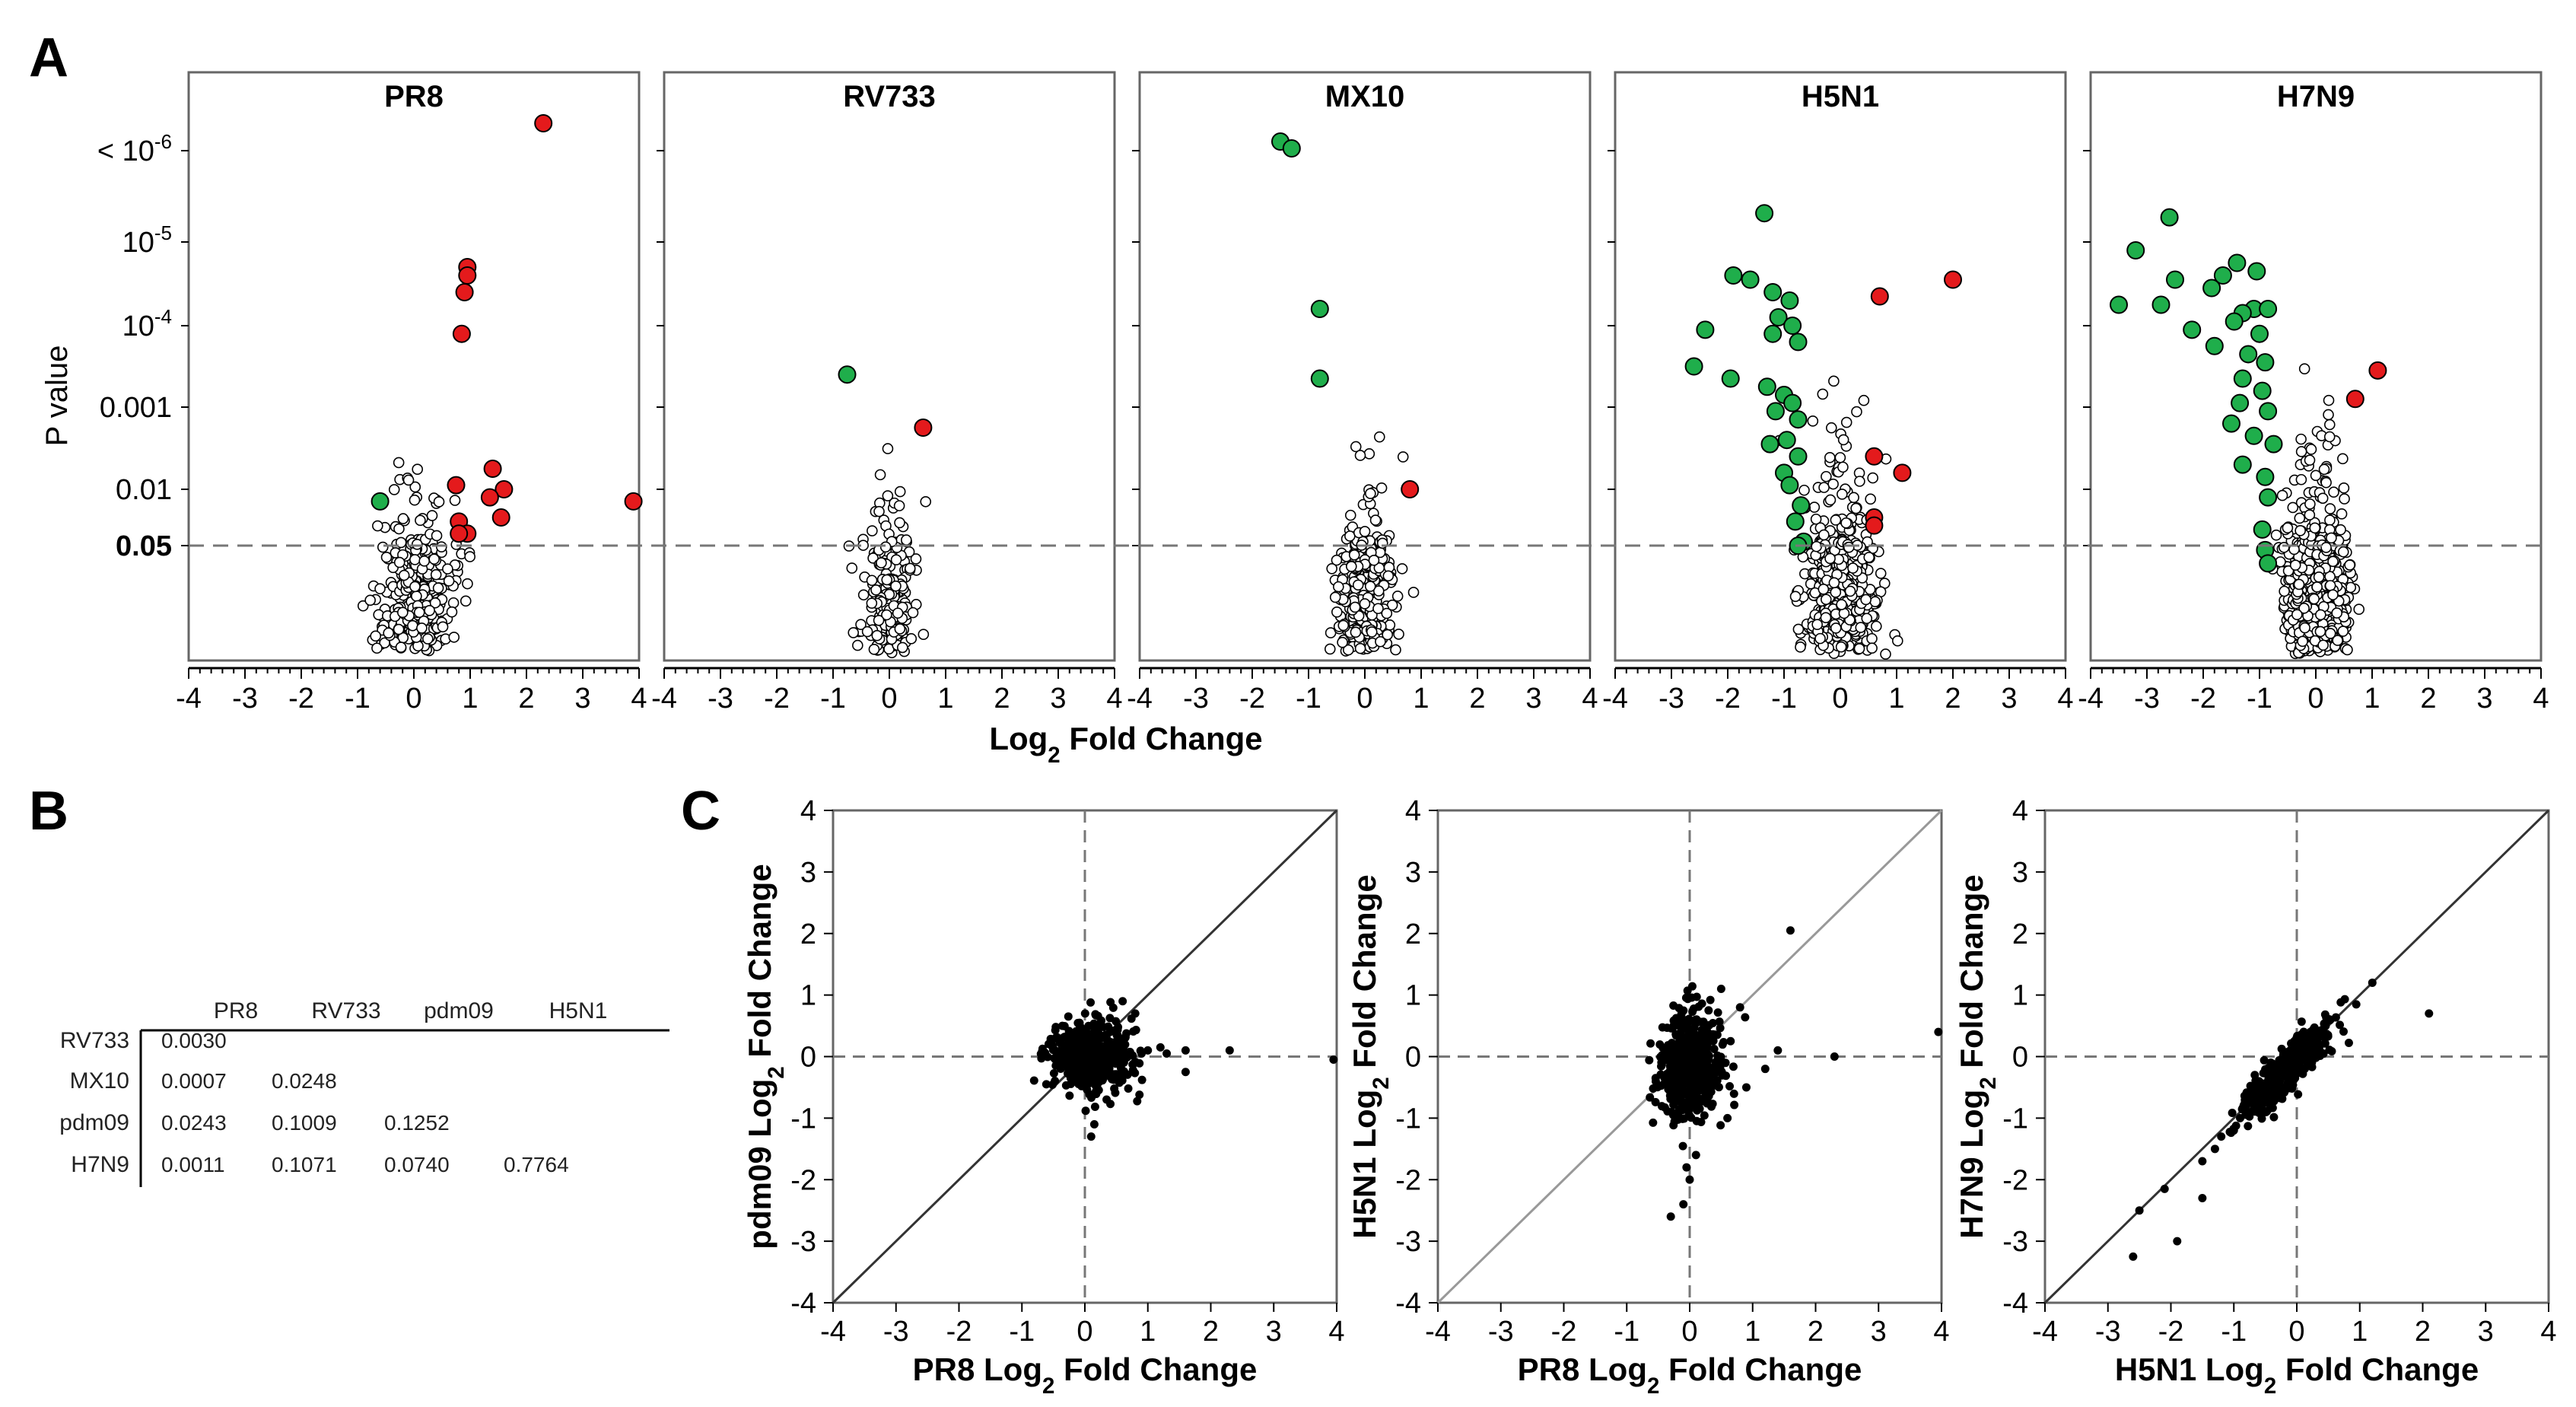  Describe the element at coordinates (765, 1056) in the screenshot. I see `y-axis-title: pdm09 Log2 Fold Change` at that location.